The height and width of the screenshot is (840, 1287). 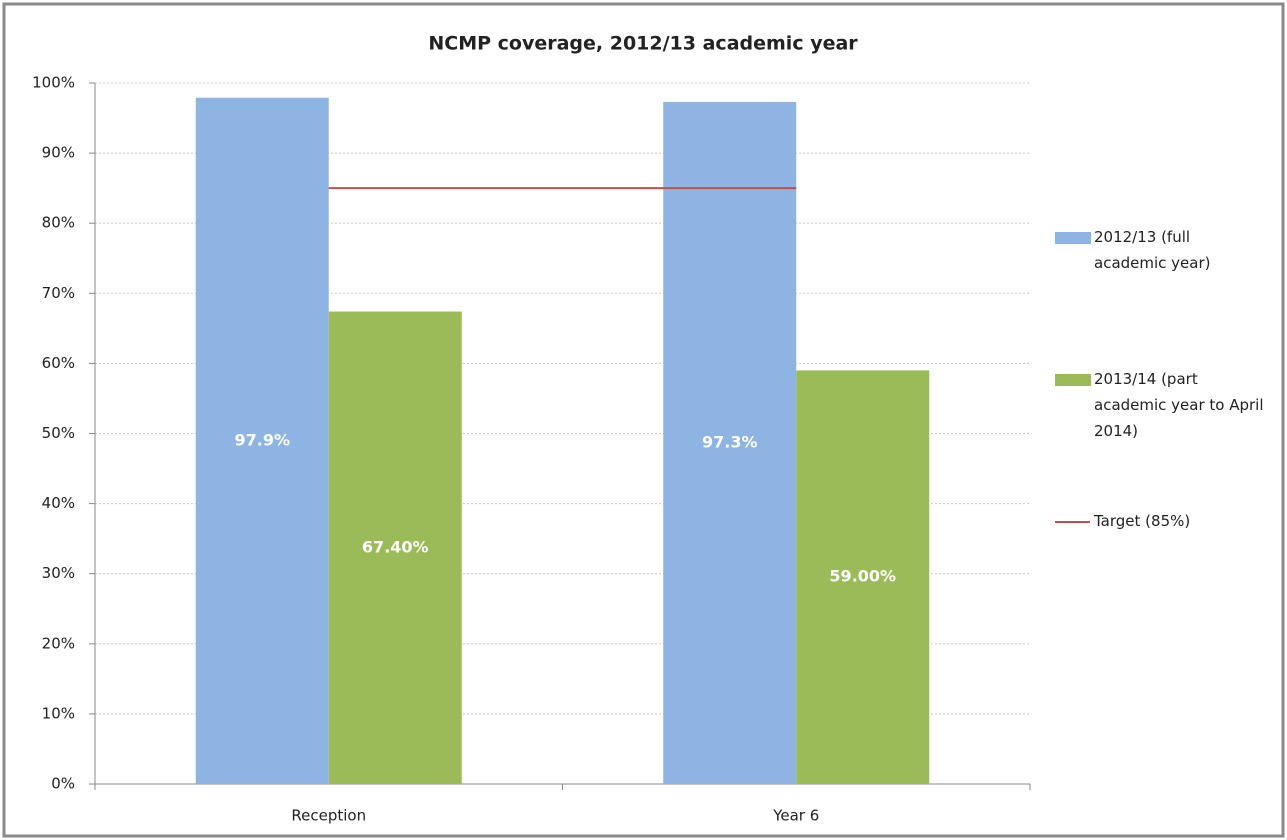 I want to click on data-label: 97.9%, so click(x=262, y=439).